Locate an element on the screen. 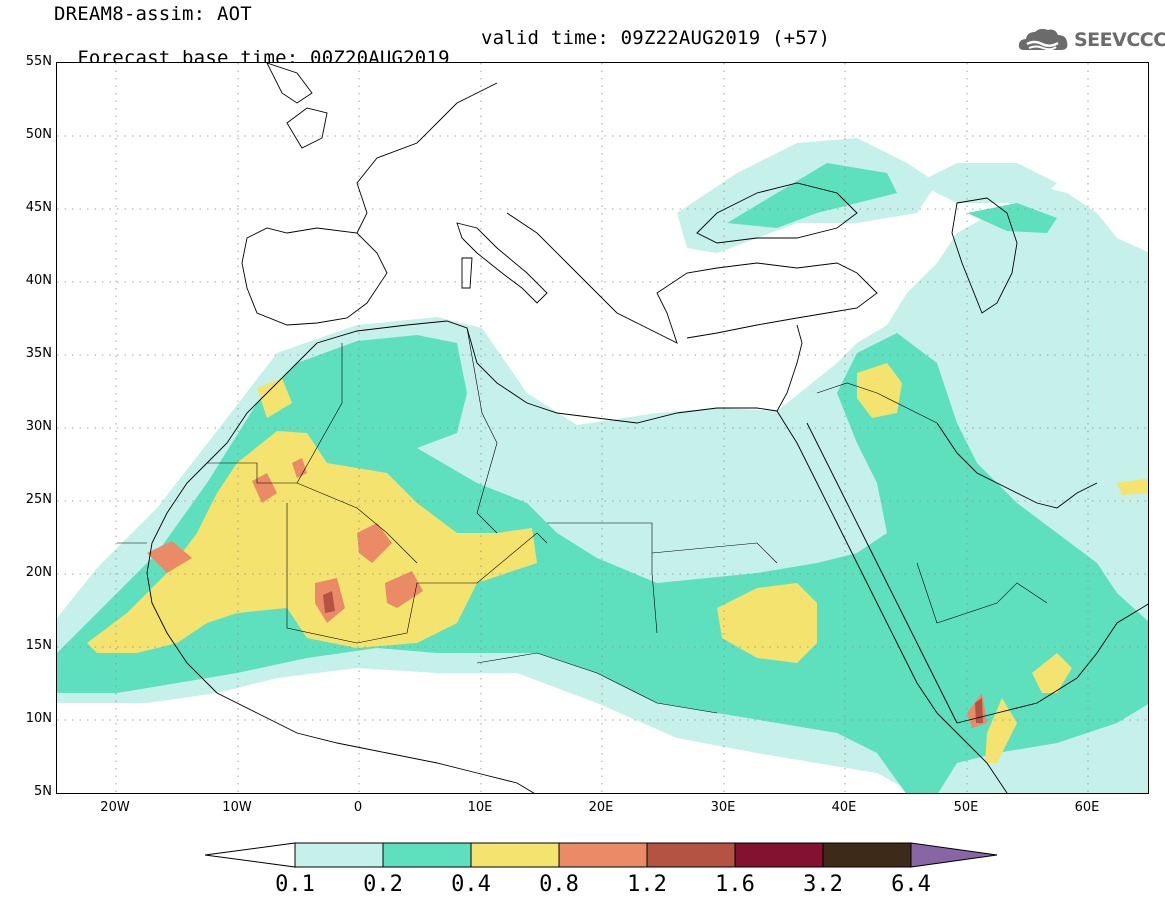 The height and width of the screenshot is (905, 1165). colorbar-label: 3.2 is located at coordinates (823, 884).